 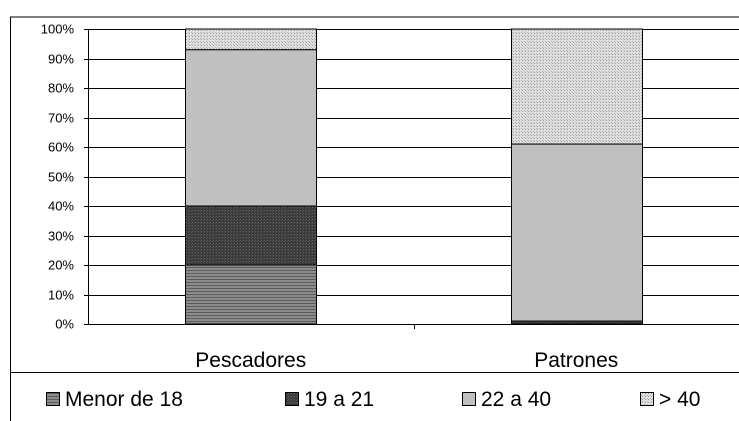 I want to click on y-tick-label: 30%, so click(x=61, y=236).